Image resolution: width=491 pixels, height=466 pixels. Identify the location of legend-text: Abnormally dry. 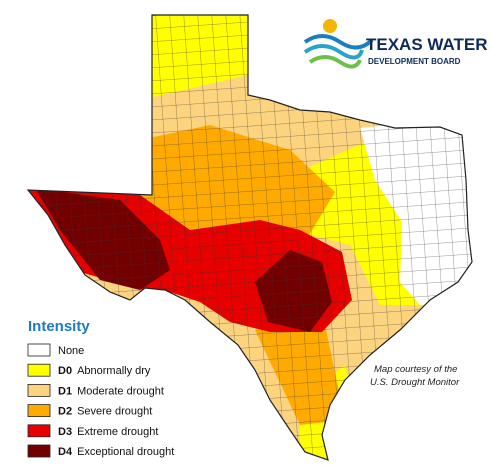
(114, 371).